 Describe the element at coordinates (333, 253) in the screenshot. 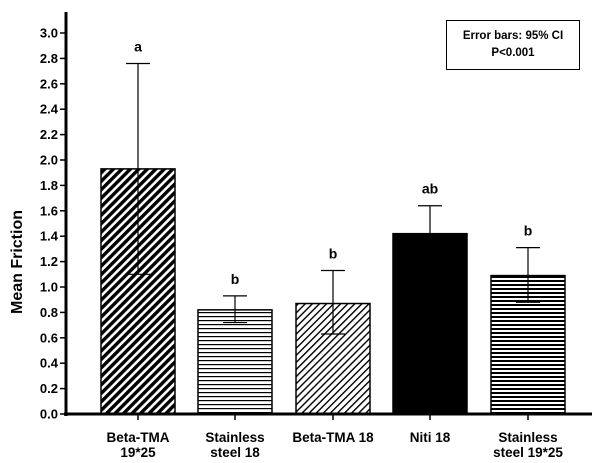

I see `group-letter-3: b` at that location.